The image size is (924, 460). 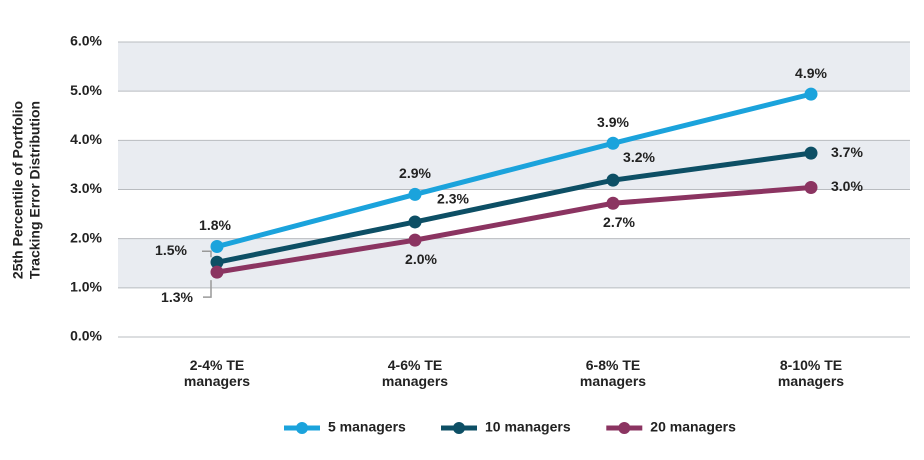 What do you see at coordinates (847, 152) in the screenshot?
I see `value-label: 3.7%` at bounding box center [847, 152].